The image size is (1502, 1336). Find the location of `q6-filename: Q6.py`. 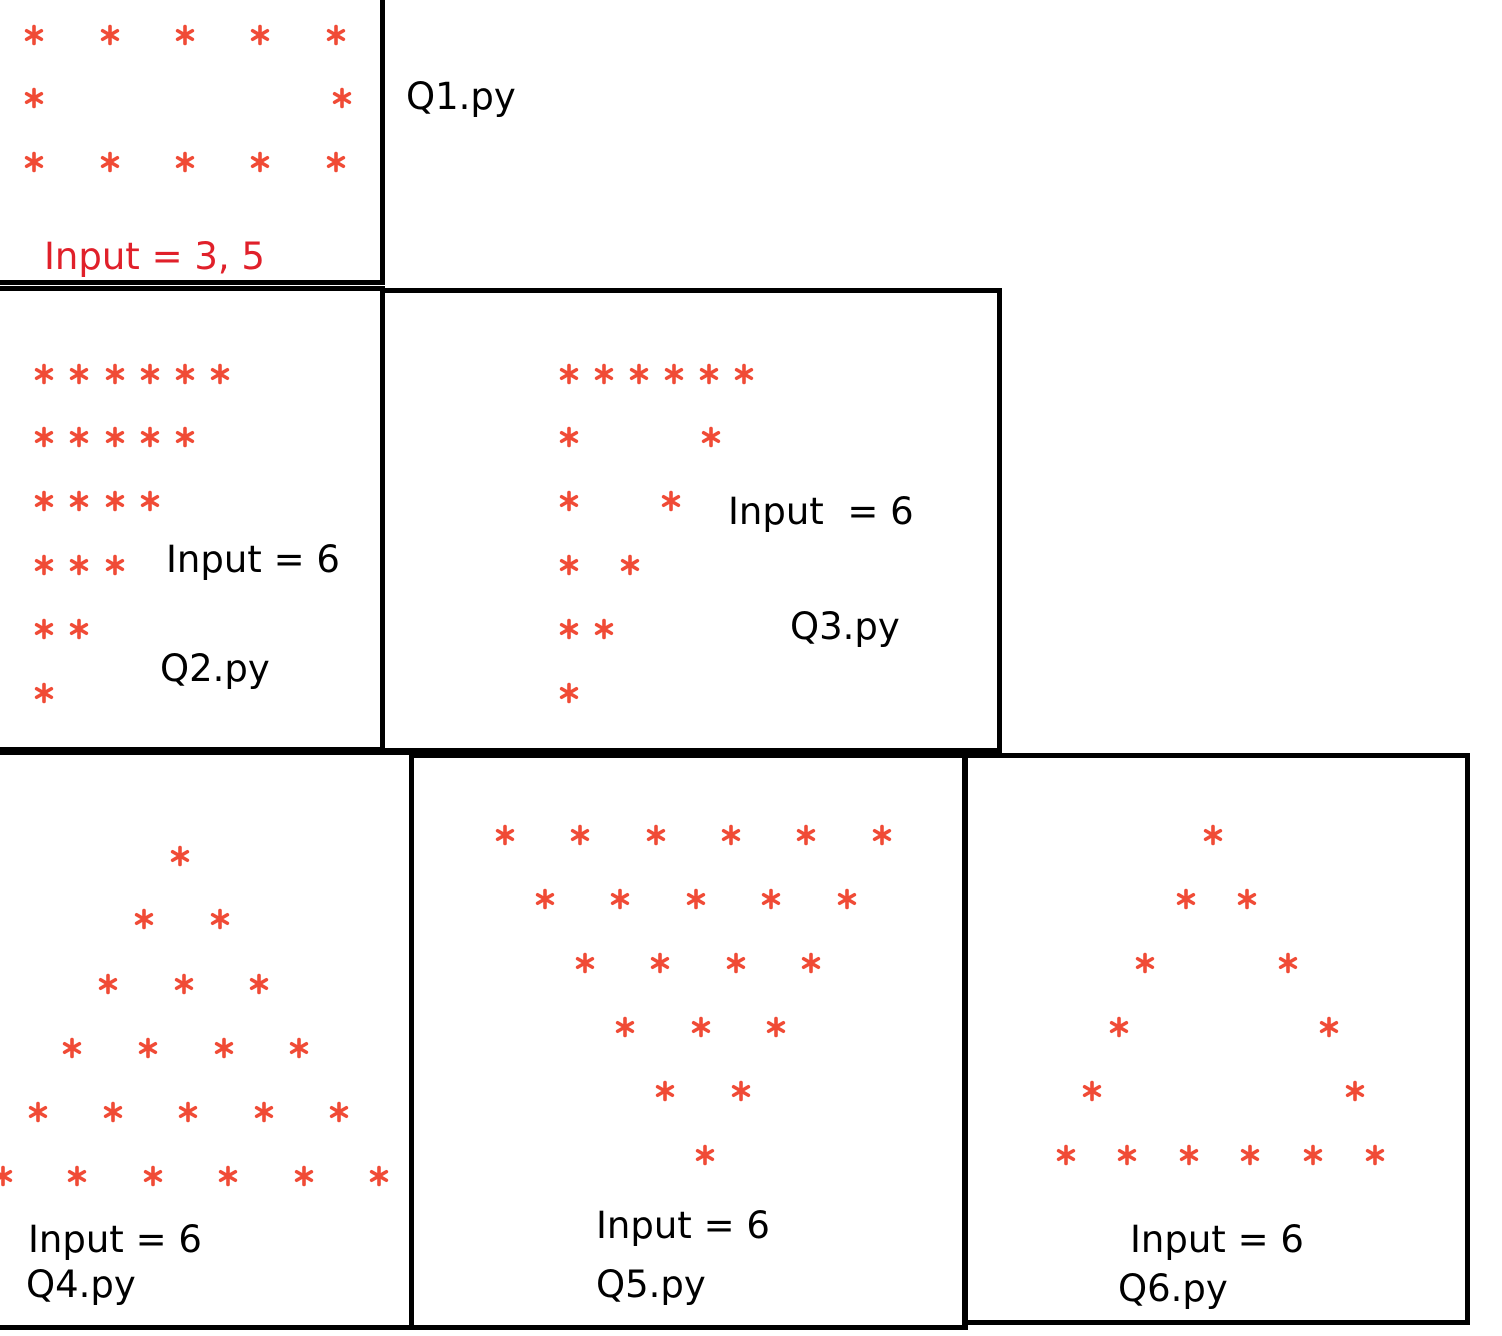

q6-filename: Q6.py is located at coordinates (1173, 1288).